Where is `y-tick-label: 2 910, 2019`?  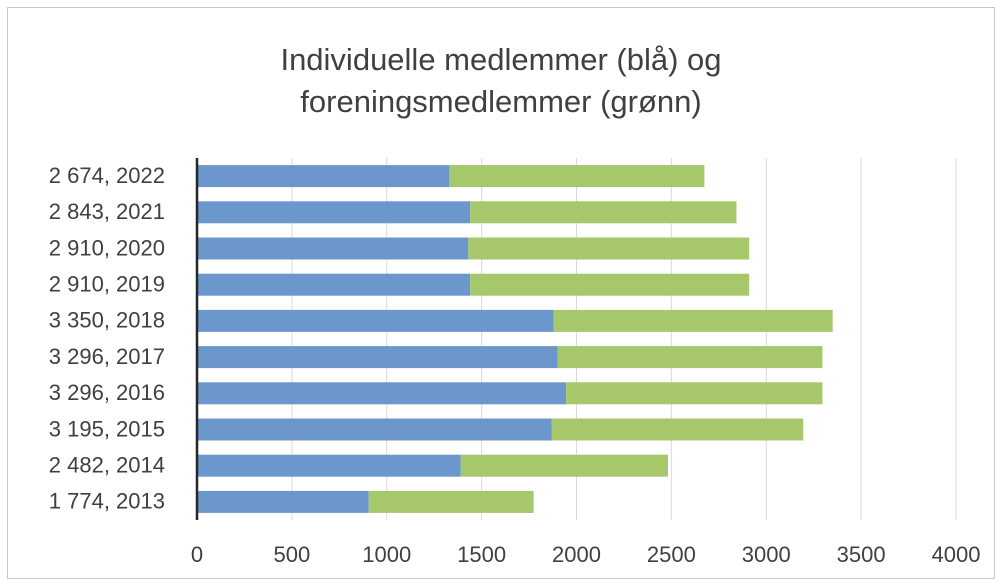
y-tick-label: 2 910, 2019 is located at coordinates (107, 284).